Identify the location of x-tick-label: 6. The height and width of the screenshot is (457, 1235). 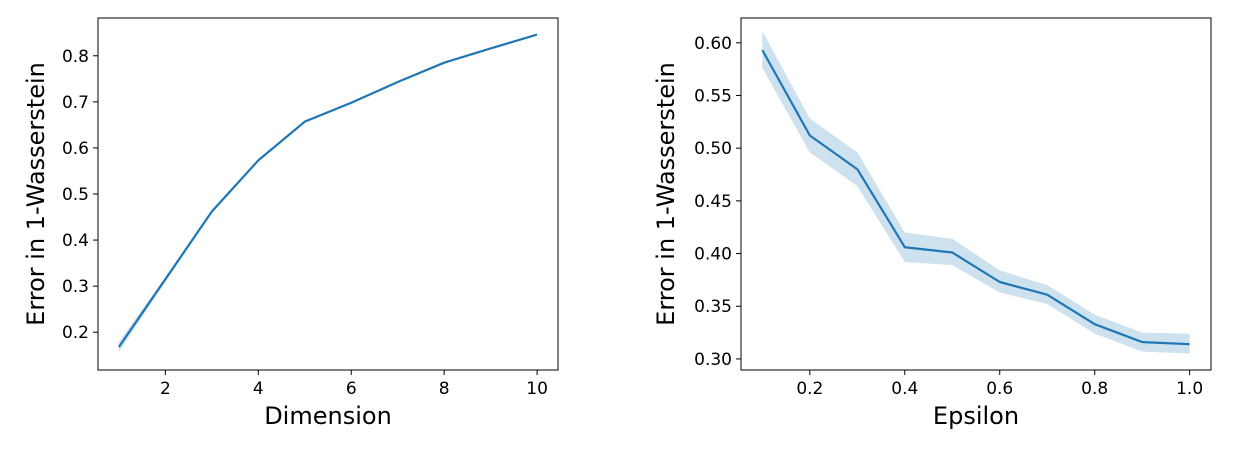
(351, 389).